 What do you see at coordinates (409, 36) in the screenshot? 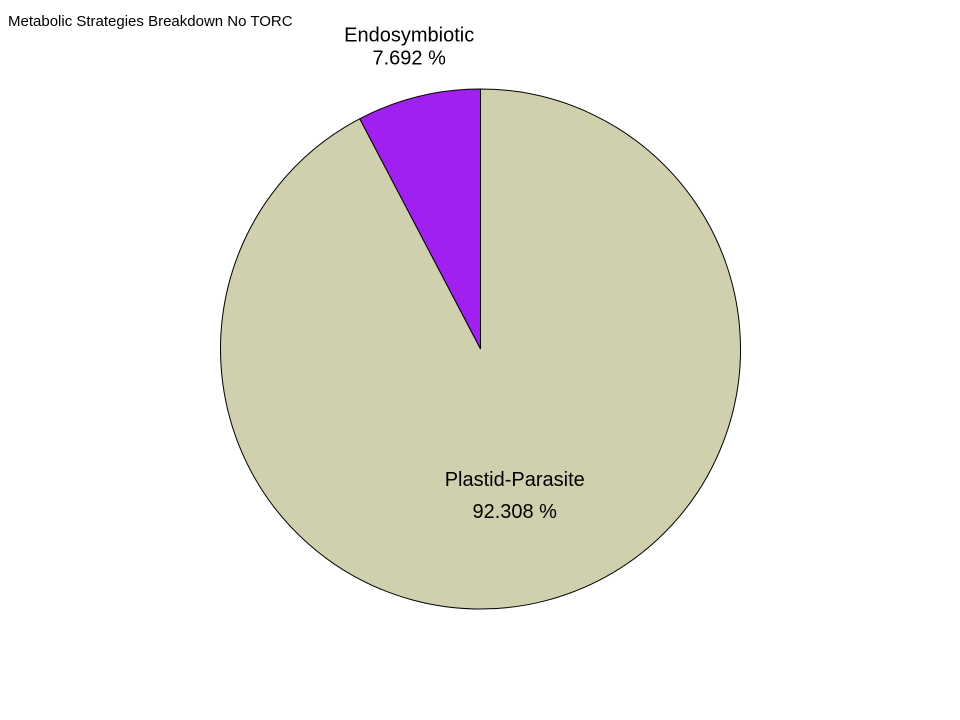
I see `slice-label: Endosymbiotic` at bounding box center [409, 36].